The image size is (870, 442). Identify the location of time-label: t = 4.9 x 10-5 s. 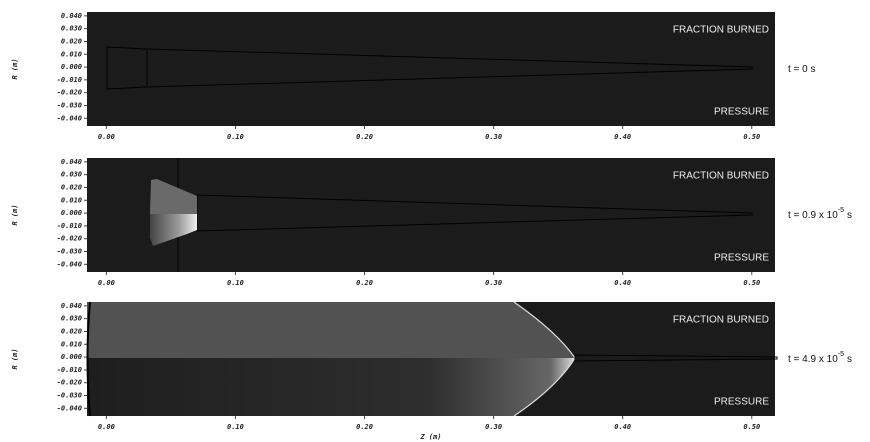
(820, 358).